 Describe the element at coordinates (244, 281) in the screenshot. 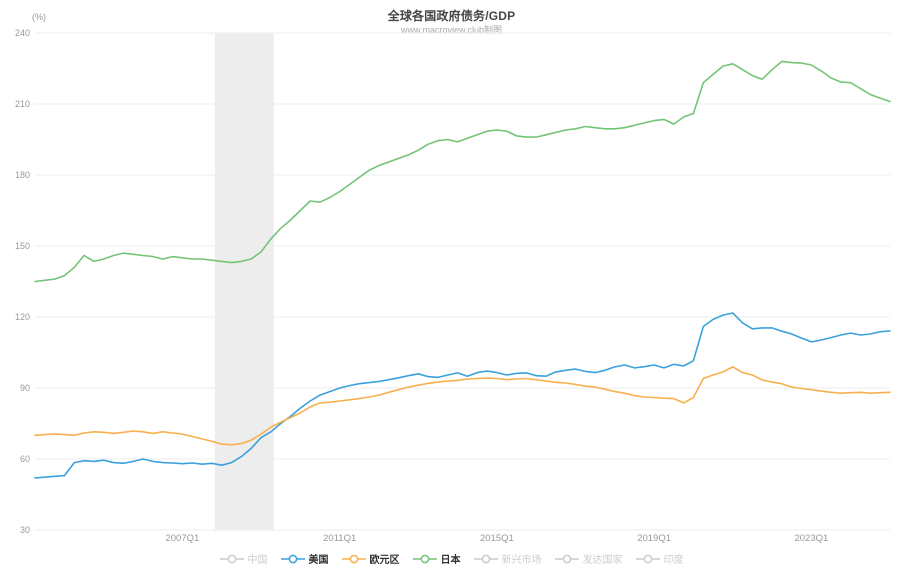

I see `recession-band` at that location.